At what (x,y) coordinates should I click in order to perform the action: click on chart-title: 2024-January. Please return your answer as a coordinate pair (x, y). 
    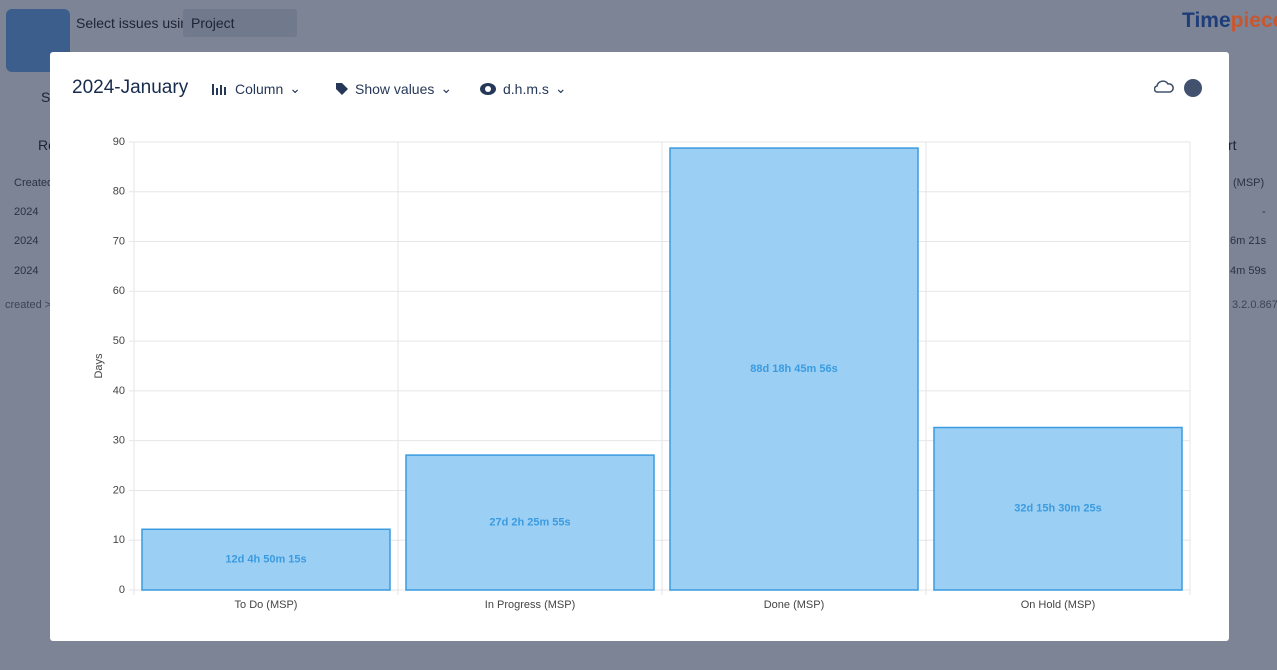
    Looking at the image, I should click on (130, 87).